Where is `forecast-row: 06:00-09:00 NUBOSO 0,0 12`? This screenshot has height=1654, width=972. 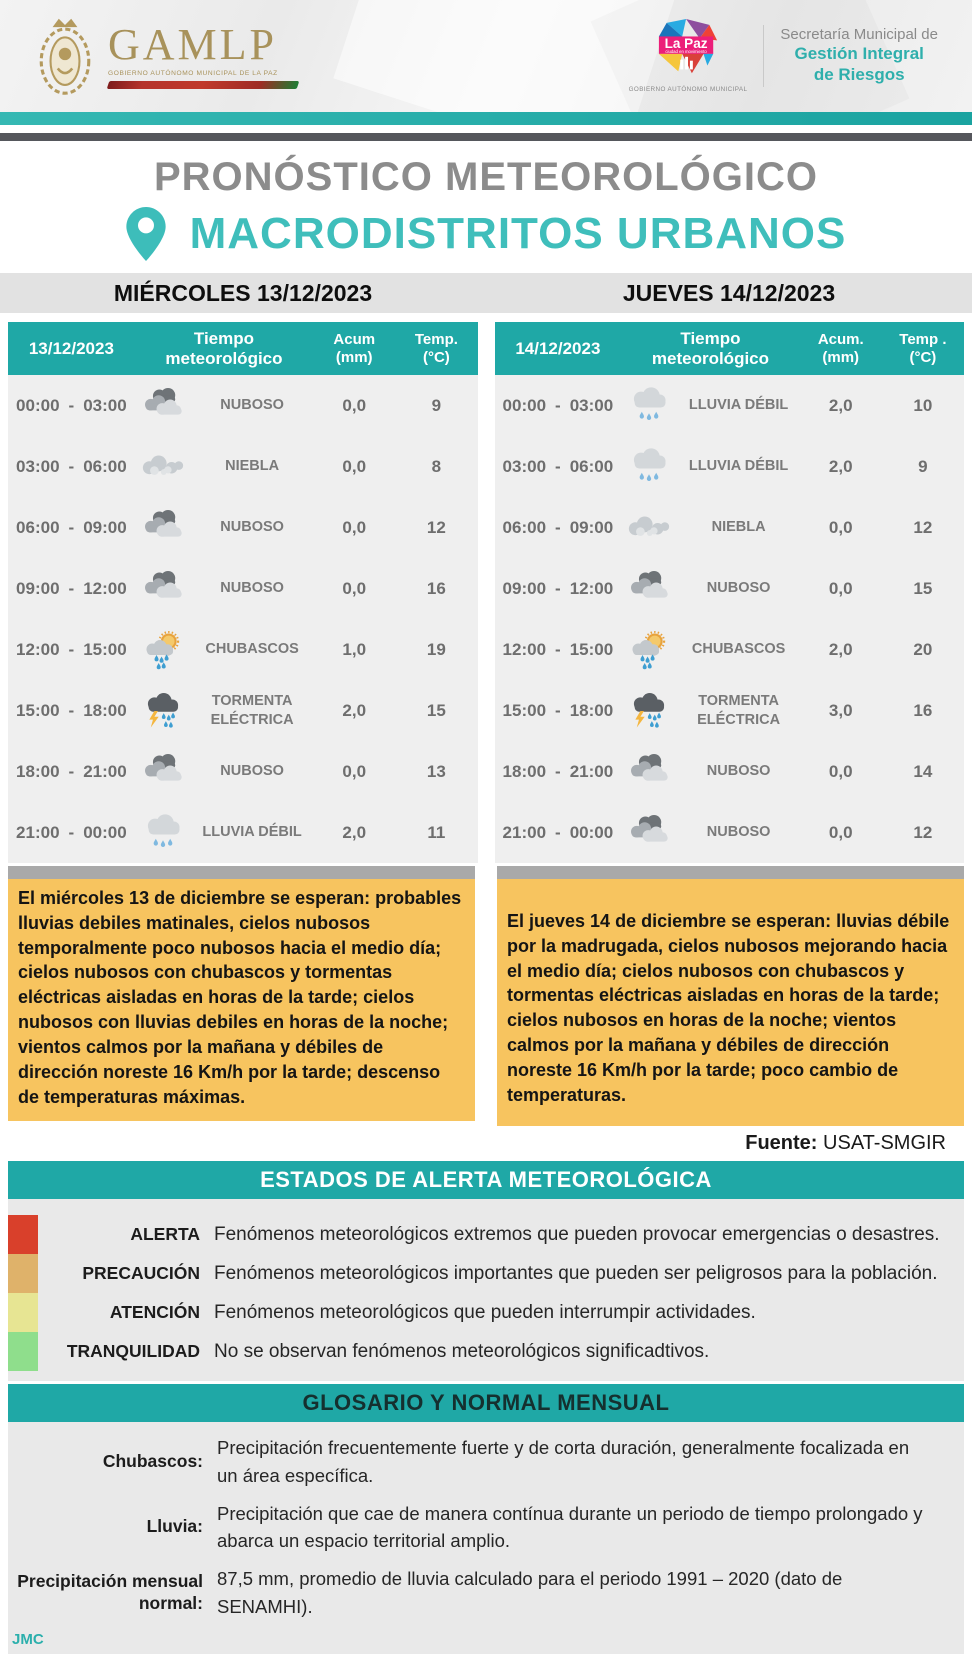 forecast-row: 06:00-09:00 NUBOSO 0,0 12 is located at coordinates (243, 527).